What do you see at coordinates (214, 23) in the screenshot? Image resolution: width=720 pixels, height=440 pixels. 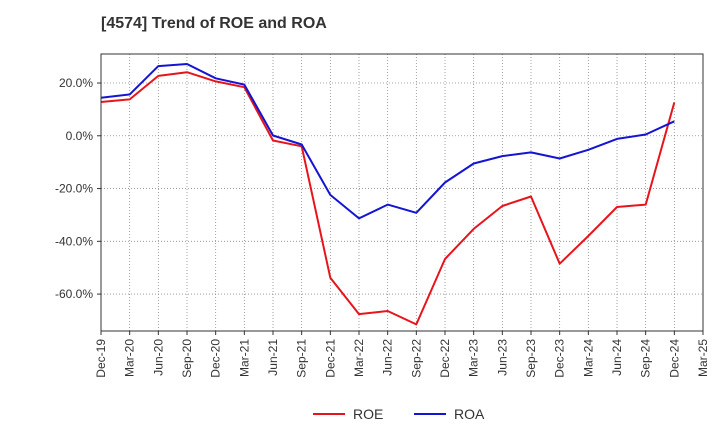 I see `chart-title: [4574] Trend of ROE and ROA` at bounding box center [214, 23].